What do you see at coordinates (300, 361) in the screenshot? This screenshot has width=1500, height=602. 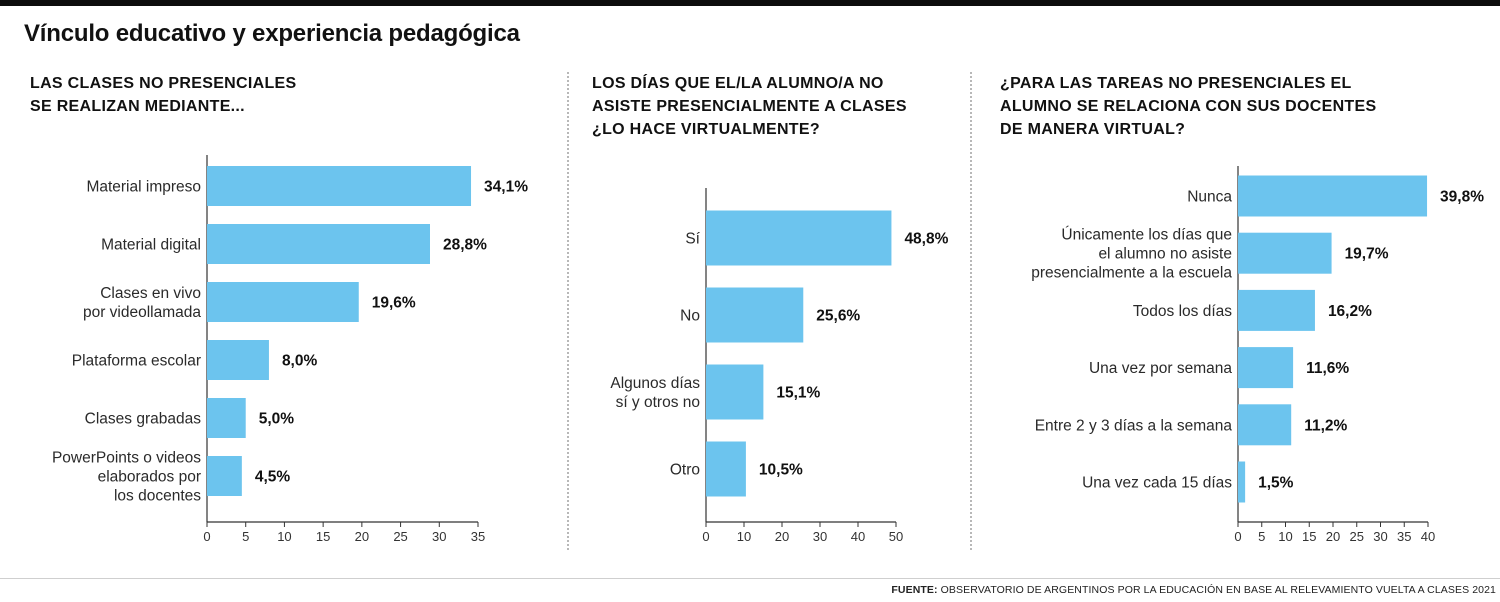 I see `chart-1-value-label: 8,0%` at bounding box center [300, 361].